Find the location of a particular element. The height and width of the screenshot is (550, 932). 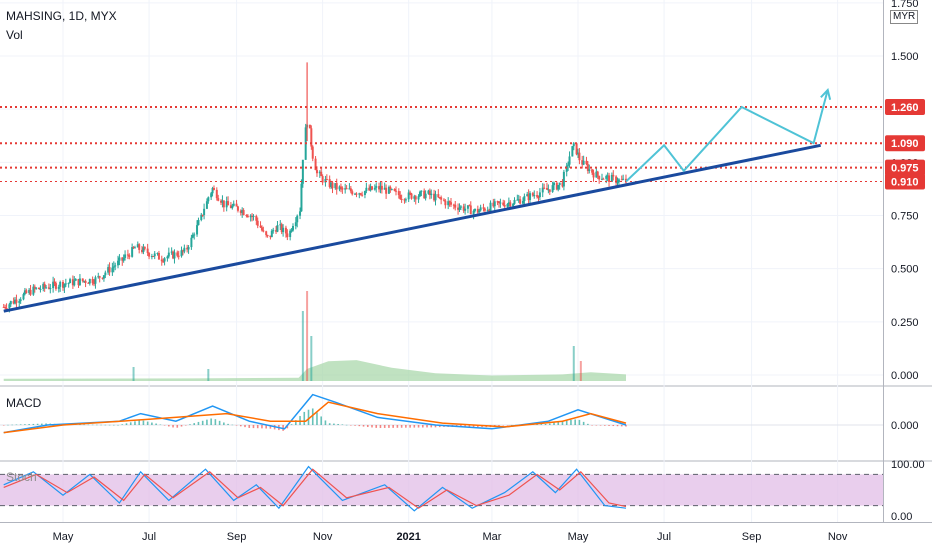

x-tick-label: May is located at coordinates (63, 537).